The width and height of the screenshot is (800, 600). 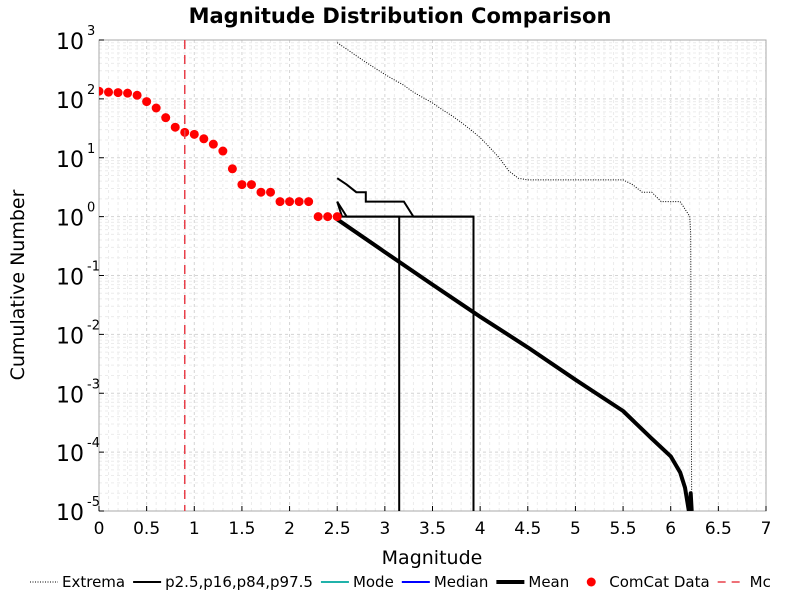 I want to click on x-tick-label: 3.5, so click(x=432, y=529).